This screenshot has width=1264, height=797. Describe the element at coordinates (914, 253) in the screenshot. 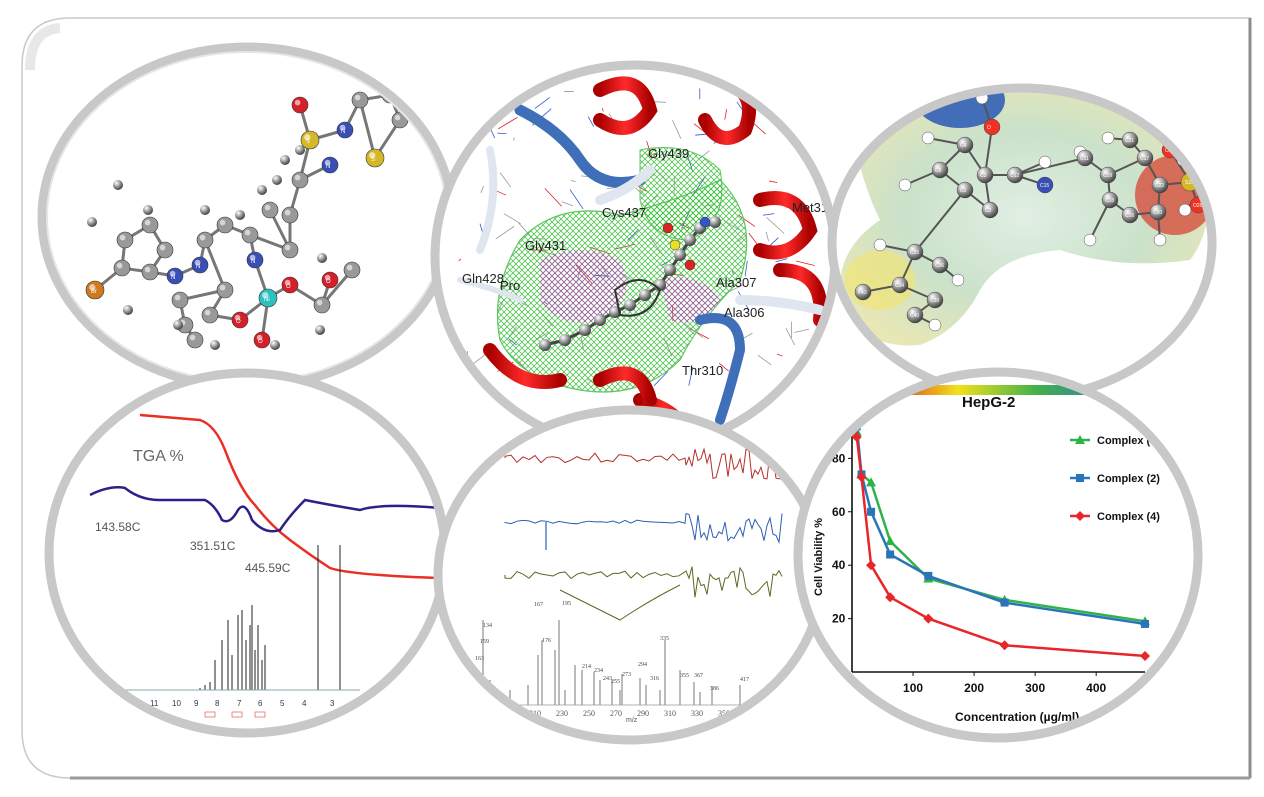

I see `atom-label: C35` at that location.